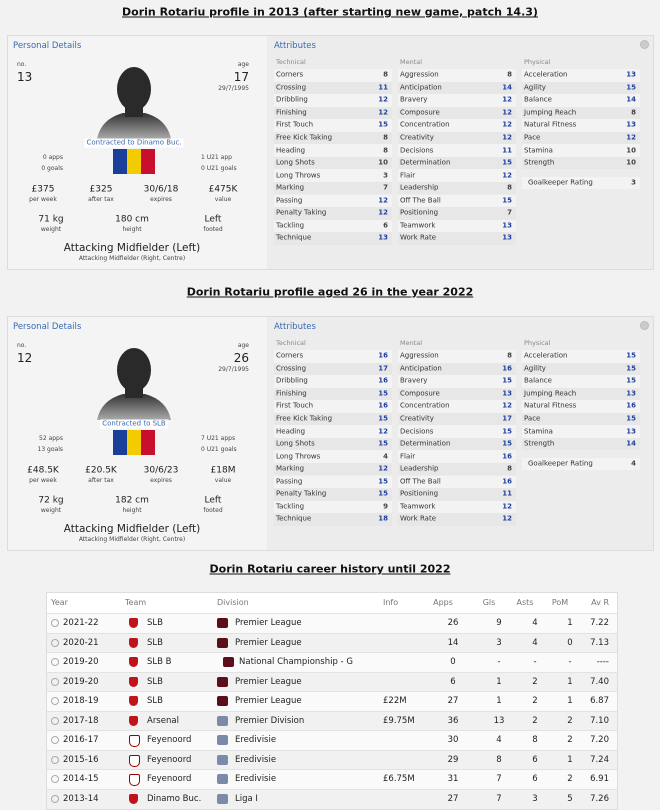  I want to click on panel-button, so click(644, 44).